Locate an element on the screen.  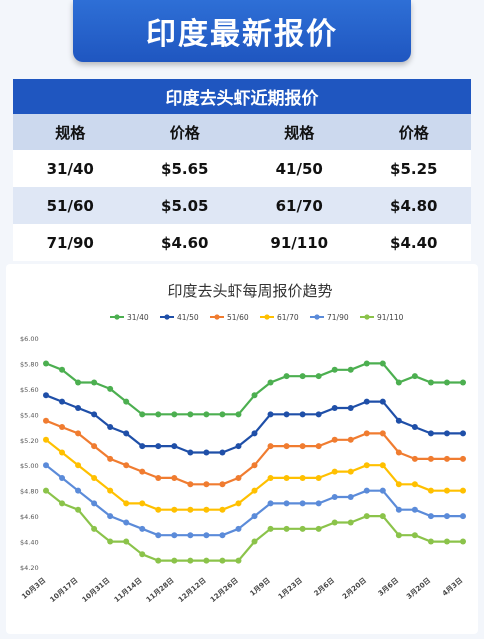
header-spec-1: 规格 is located at coordinates (70, 132).